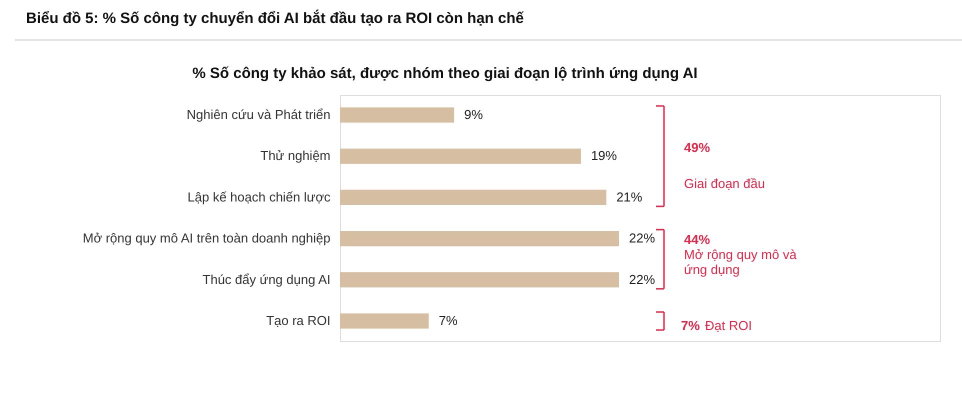 This screenshot has height=418, width=962. Describe the element at coordinates (206, 238) in the screenshot. I see `y-tick-label: Mở rộng quy mô AI trên toàn doanh nghiệp` at that location.